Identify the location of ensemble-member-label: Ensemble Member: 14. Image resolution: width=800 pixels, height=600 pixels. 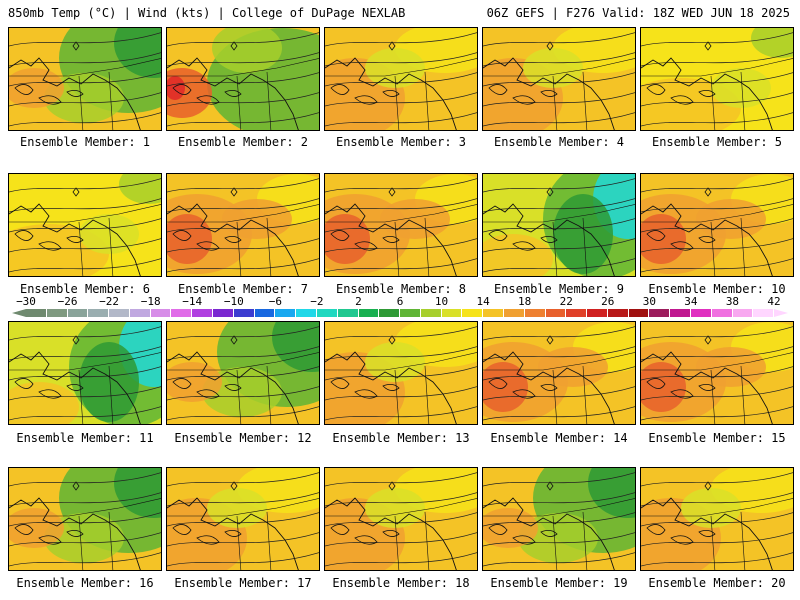
(559, 438).